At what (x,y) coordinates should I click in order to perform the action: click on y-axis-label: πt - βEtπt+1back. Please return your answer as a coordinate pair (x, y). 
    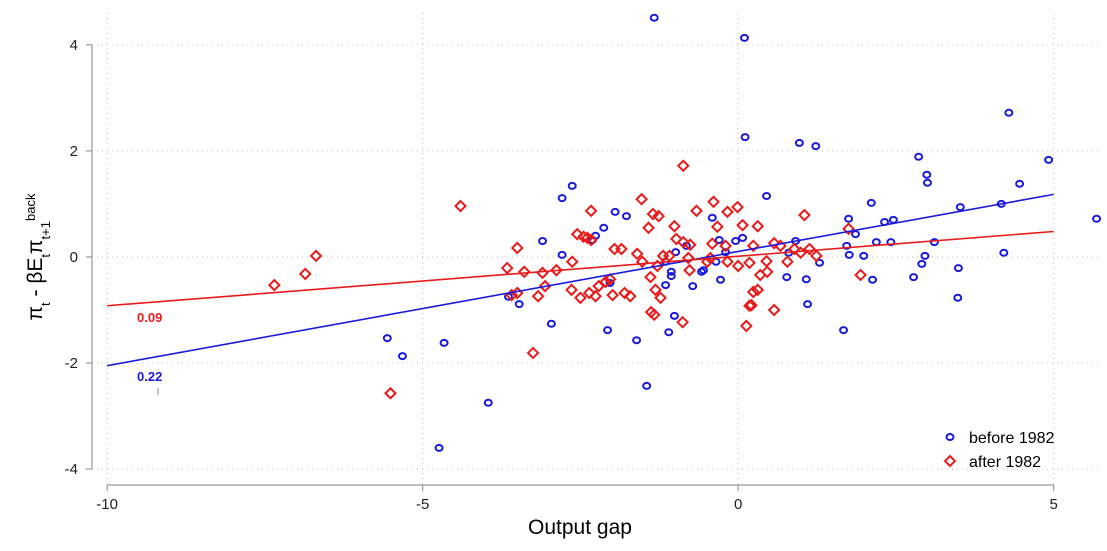
    Looking at the image, I should click on (38, 256).